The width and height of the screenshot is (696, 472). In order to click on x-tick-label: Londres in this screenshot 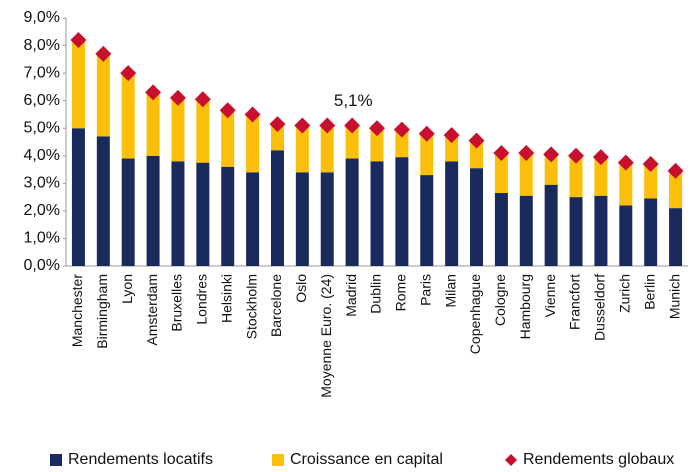, I will do `click(202, 299)`.